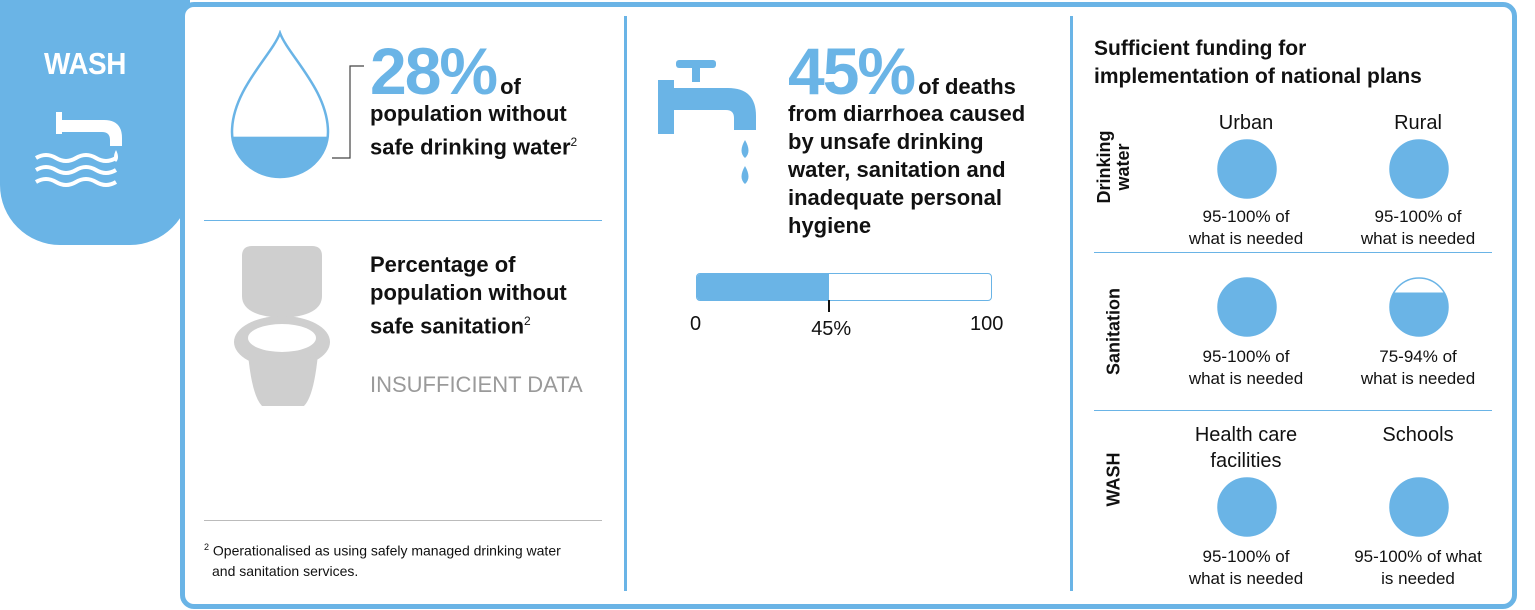 The height and width of the screenshot is (610, 1535). Describe the element at coordinates (473, 130) in the screenshot. I see `water-description: population without safe drinking water2` at that location.